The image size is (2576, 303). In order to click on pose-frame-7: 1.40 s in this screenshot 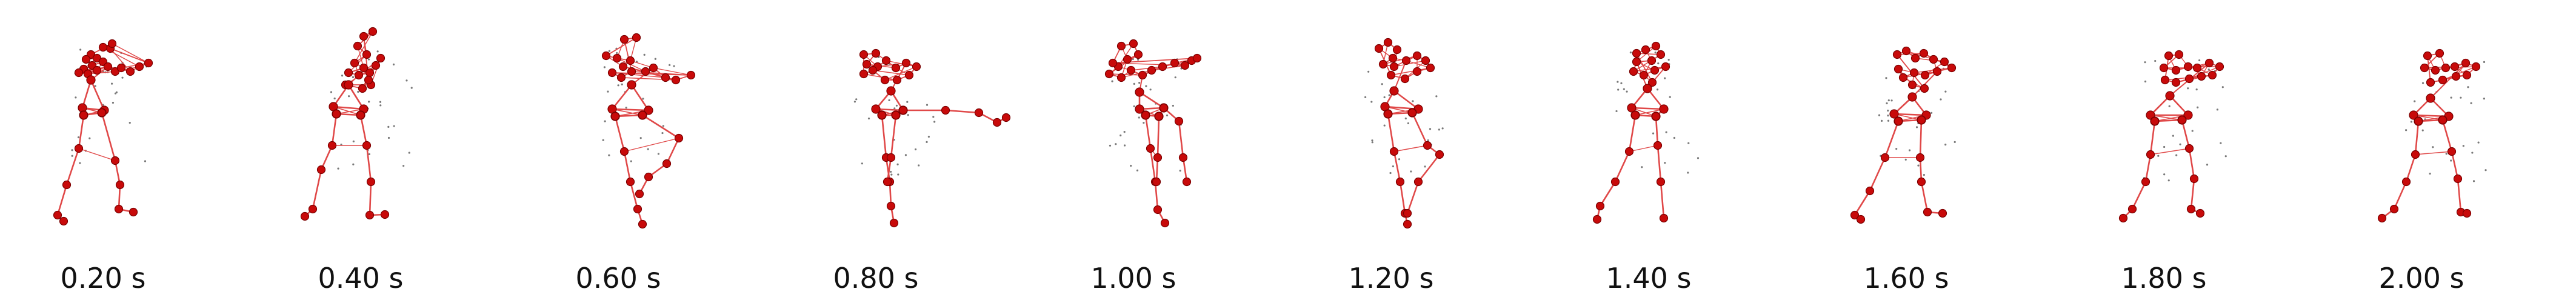, I will do `click(1674, 151)`.